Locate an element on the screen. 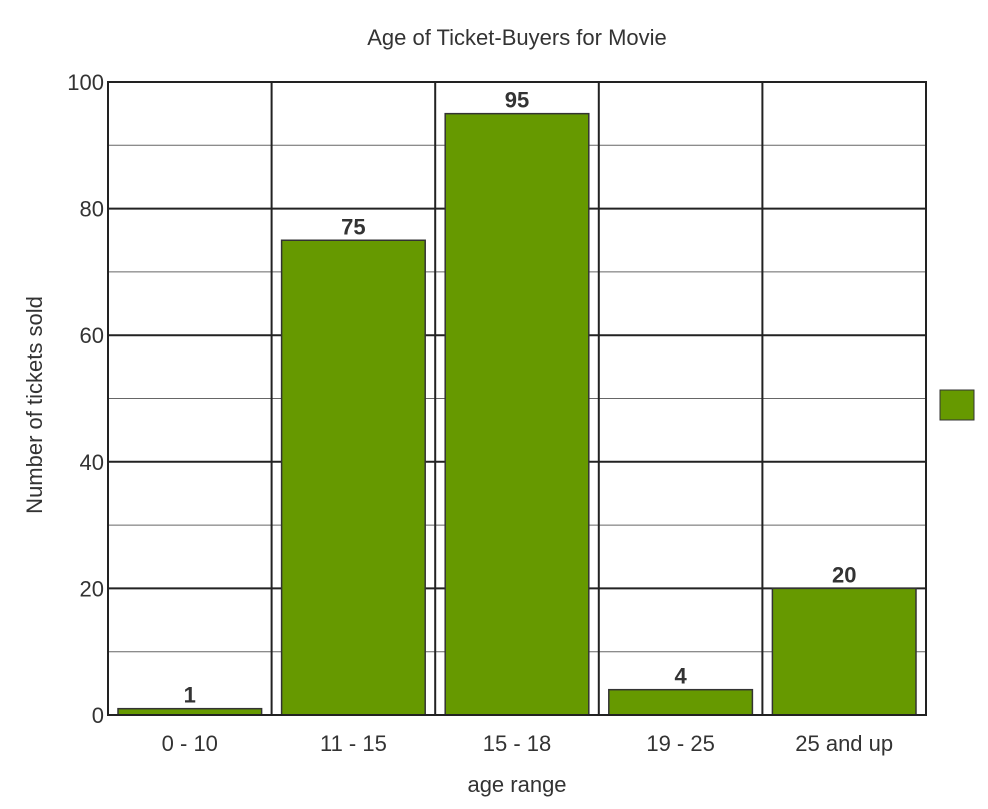 Image resolution: width=988 pixels, height=809 pixels. x-axis-label: age range is located at coordinates (516, 784).